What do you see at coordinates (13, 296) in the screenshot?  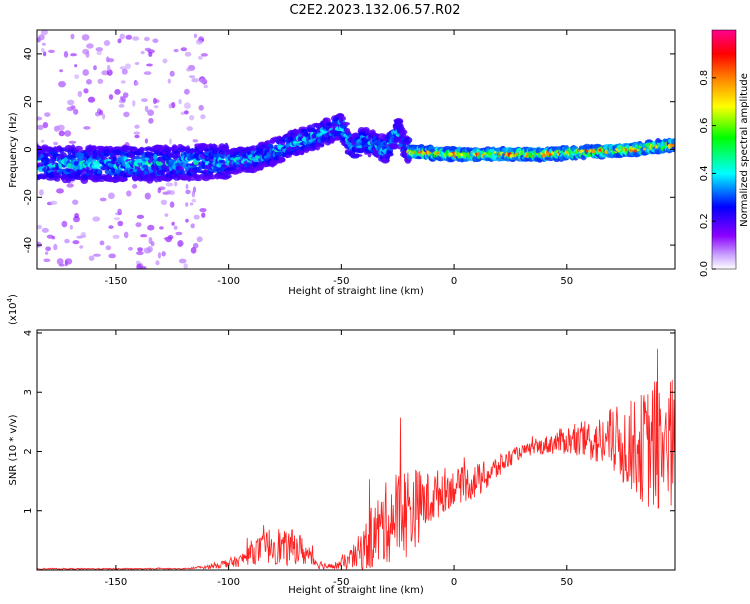 I see `snr-y-exponent-close: )` at bounding box center [13, 296].